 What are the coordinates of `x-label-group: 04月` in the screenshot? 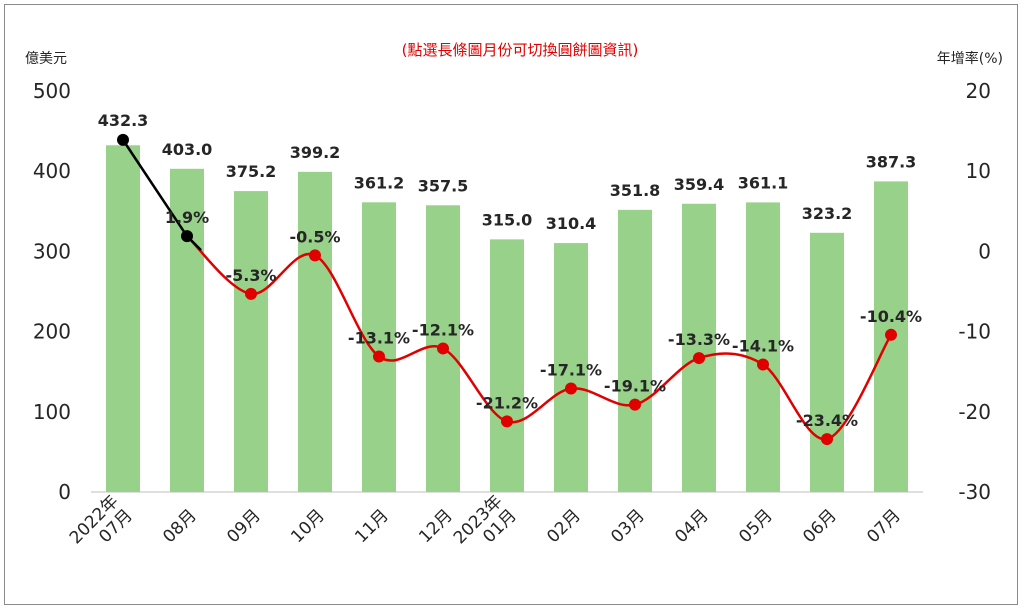 It's located at (691, 526).